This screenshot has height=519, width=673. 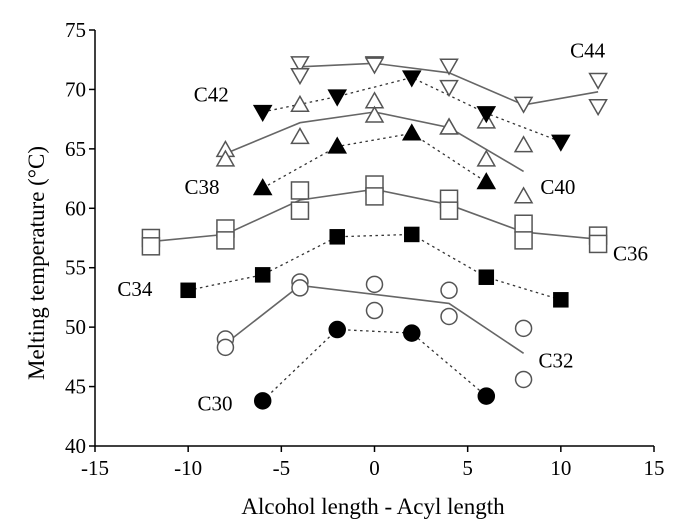 What do you see at coordinates (557, 187) in the screenshot?
I see `c40-series-label: C40` at bounding box center [557, 187].